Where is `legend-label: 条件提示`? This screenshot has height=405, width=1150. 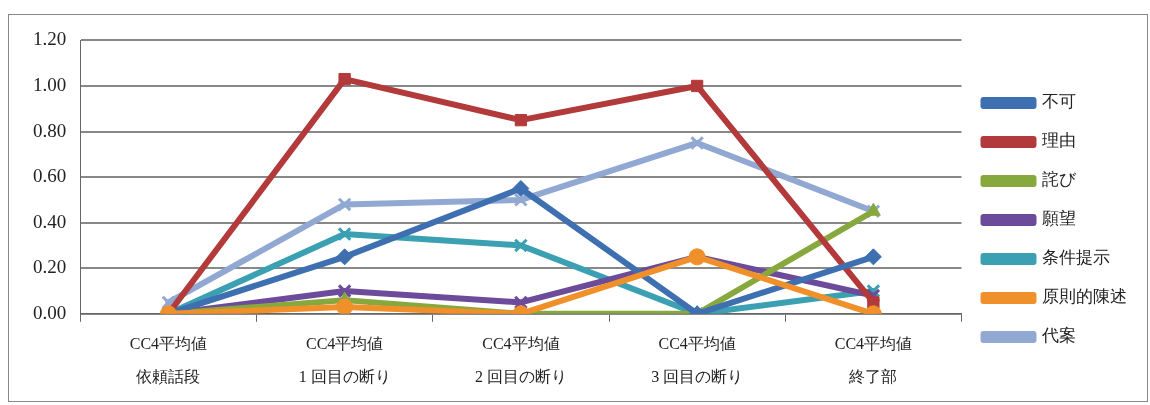
legend-label: 条件提示 is located at coordinates (1076, 258).